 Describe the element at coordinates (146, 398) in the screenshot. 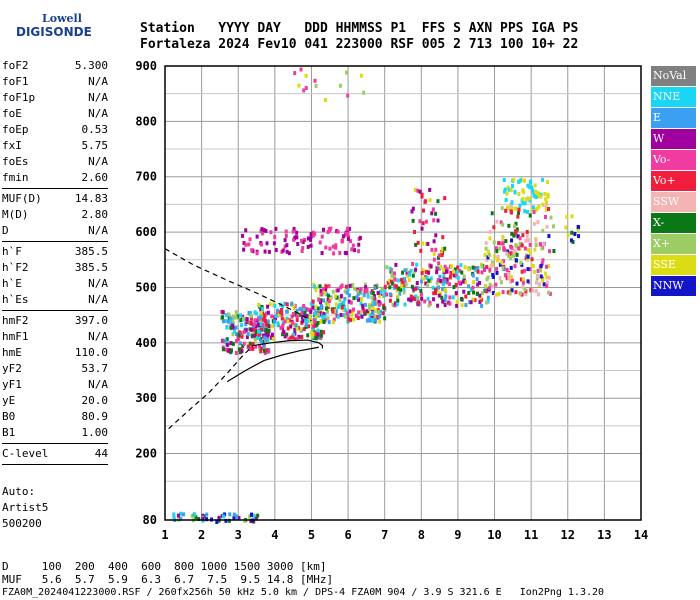

I see `y-tick-label: 300` at that location.